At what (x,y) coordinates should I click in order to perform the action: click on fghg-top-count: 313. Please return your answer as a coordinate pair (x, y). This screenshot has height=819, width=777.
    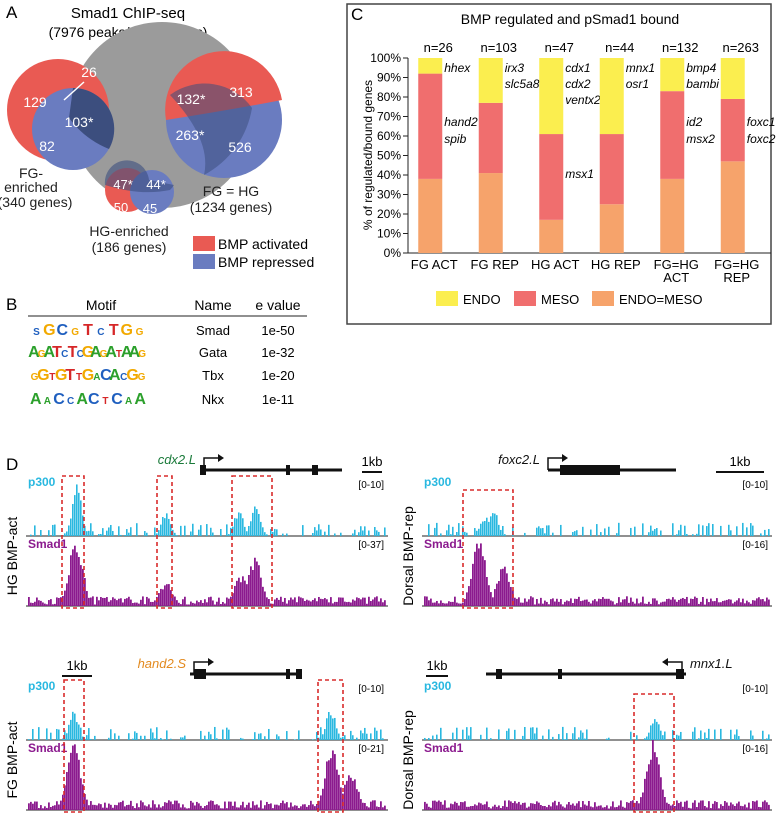
    Looking at the image, I should click on (241, 92).